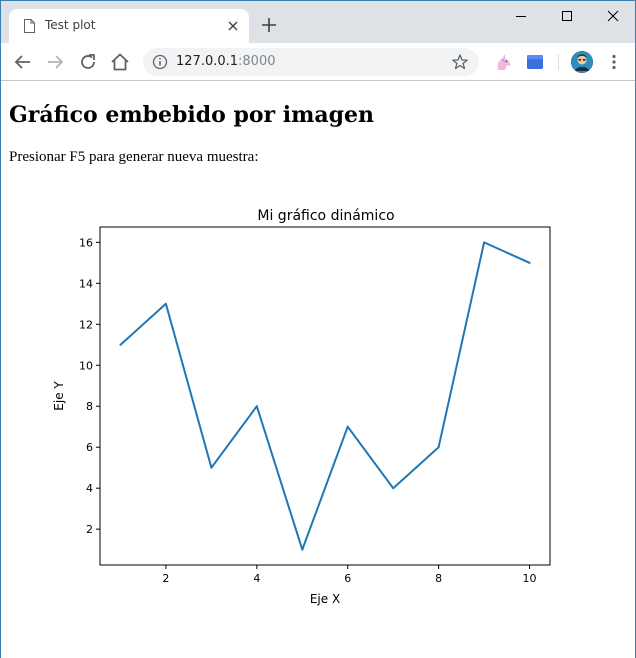 The image size is (636, 658). What do you see at coordinates (613, 16) in the screenshot?
I see `close-window-icon` at bounding box center [613, 16].